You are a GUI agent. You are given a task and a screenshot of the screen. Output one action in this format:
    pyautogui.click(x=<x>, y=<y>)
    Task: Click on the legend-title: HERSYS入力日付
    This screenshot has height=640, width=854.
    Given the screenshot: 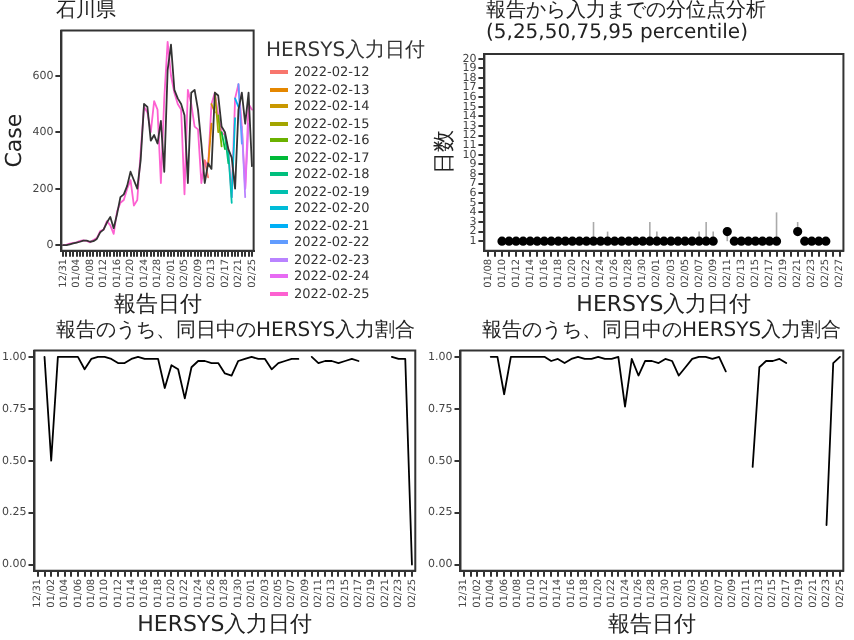 What is the action you would take?
    pyautogui.click(x=347, y=52)
    